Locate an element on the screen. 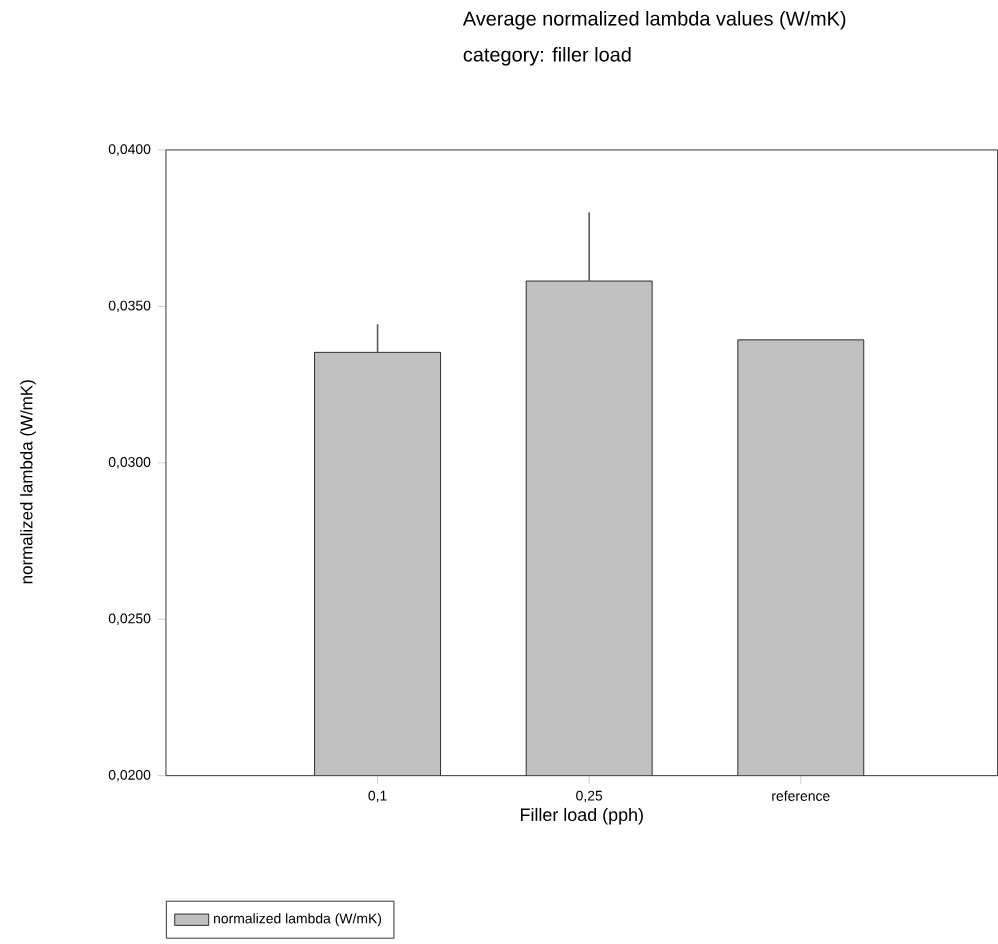 The image size is (998, 944). chart-title: Average normalized lambda values (W/mK) is located at coordinates (654, 20).